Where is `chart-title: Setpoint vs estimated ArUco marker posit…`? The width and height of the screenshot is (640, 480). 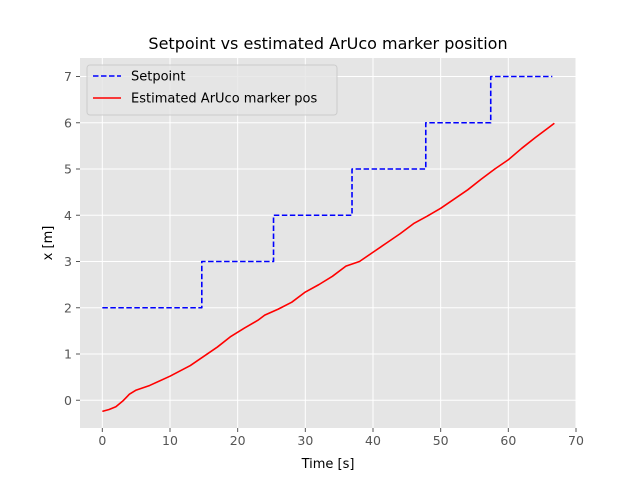
chart-title: Setpoint vs estimated ArUco marker posit… is located at coordinates (327, 43).